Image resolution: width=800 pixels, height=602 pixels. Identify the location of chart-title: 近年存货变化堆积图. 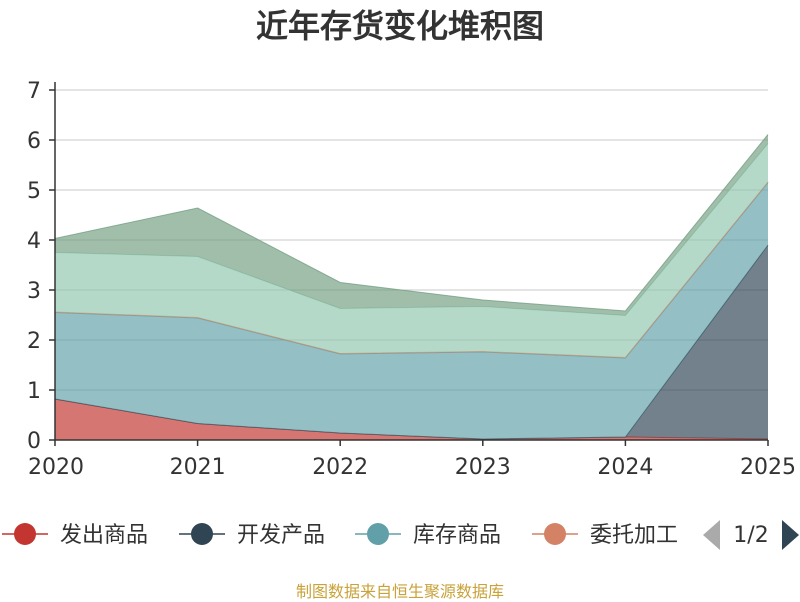
(399, 26).